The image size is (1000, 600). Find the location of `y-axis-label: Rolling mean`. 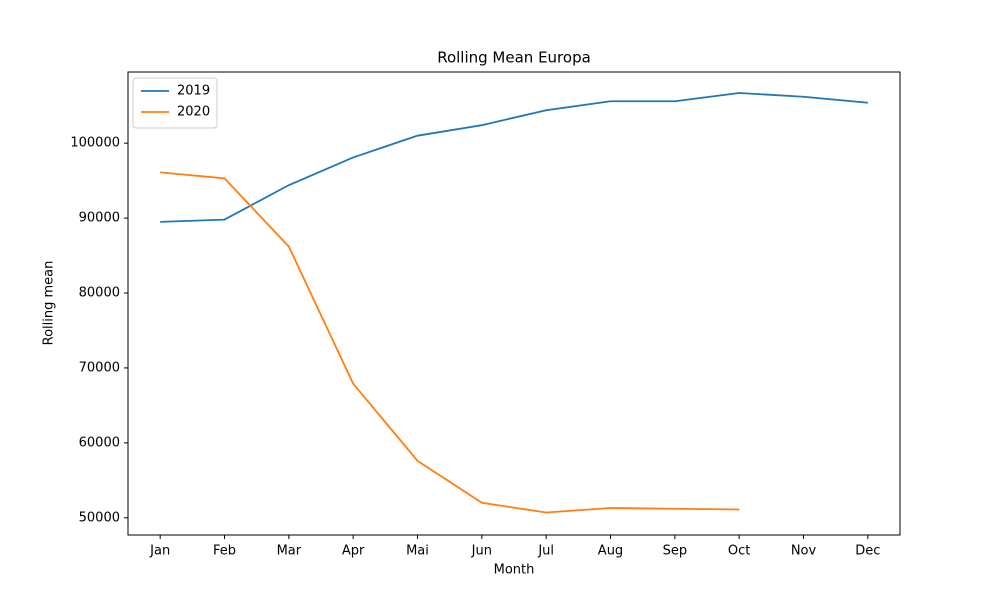

y-axis-label: Rolling mean is located at coordinates (49, 303).